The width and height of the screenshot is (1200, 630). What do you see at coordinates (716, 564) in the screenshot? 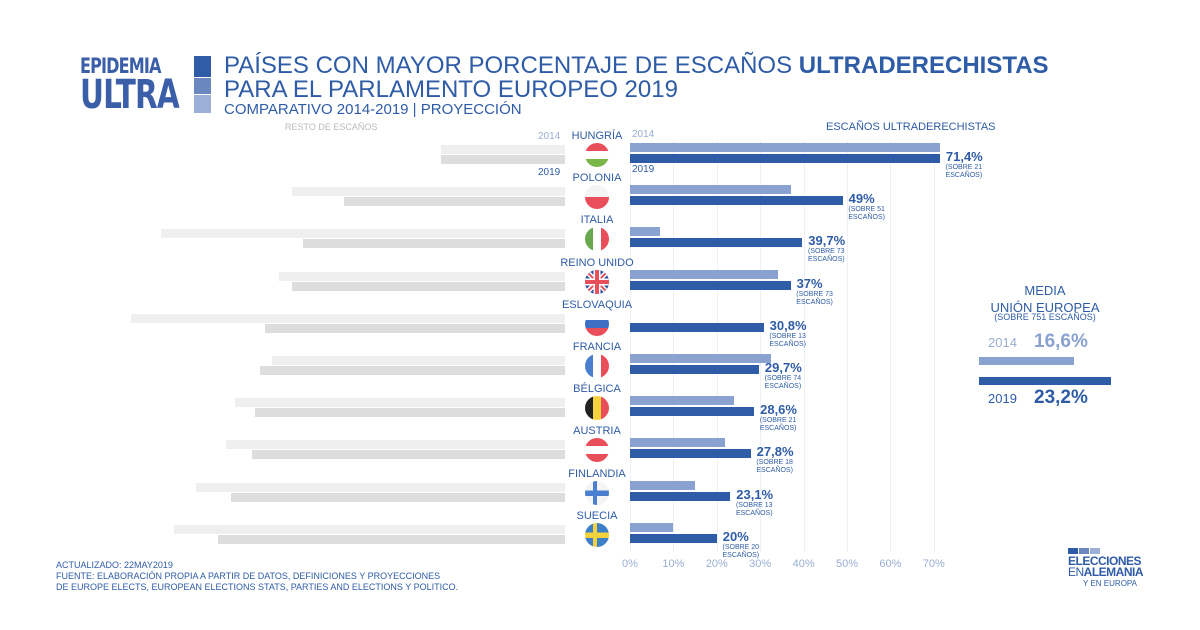
I see `x-tick-label: 20%` at bounding box center [716, 564].